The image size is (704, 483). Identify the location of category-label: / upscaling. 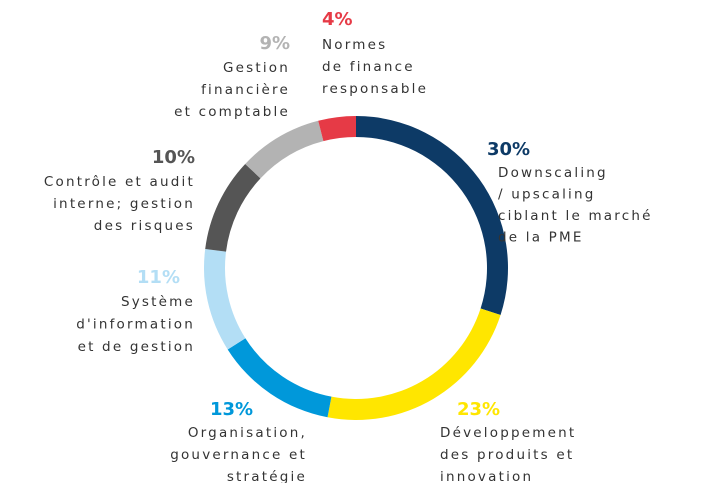
(547, 195).